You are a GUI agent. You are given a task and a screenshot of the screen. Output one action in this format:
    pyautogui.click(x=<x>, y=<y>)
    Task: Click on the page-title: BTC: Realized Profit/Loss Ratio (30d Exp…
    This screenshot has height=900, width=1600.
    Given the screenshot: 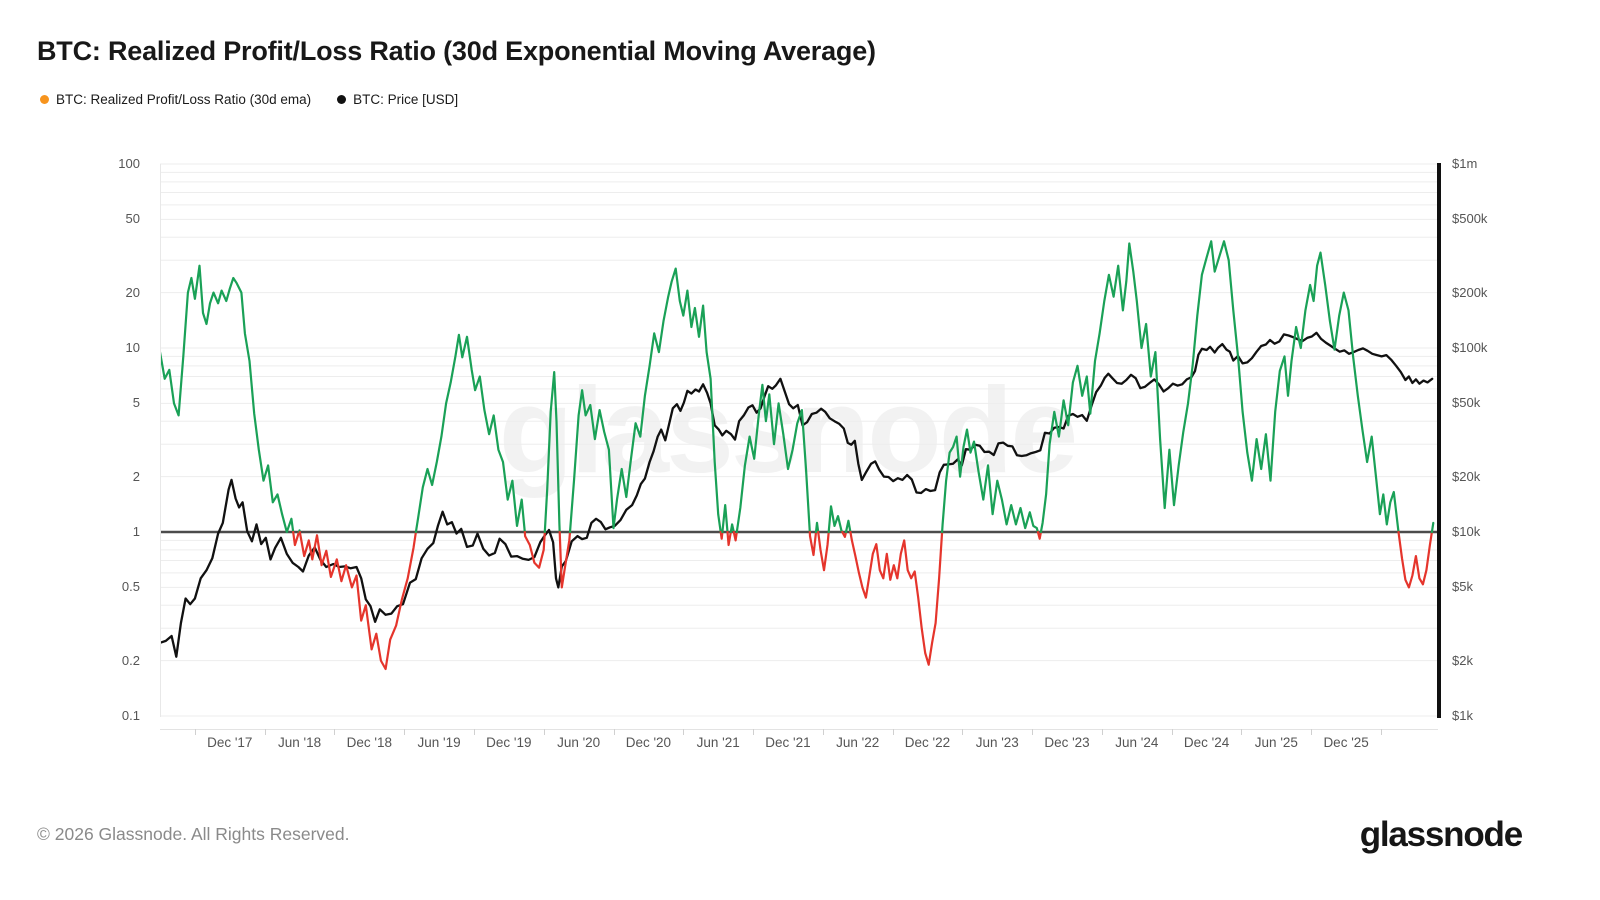 What is the action you would take?
    pyautogui.click(x=456, y=51)
    